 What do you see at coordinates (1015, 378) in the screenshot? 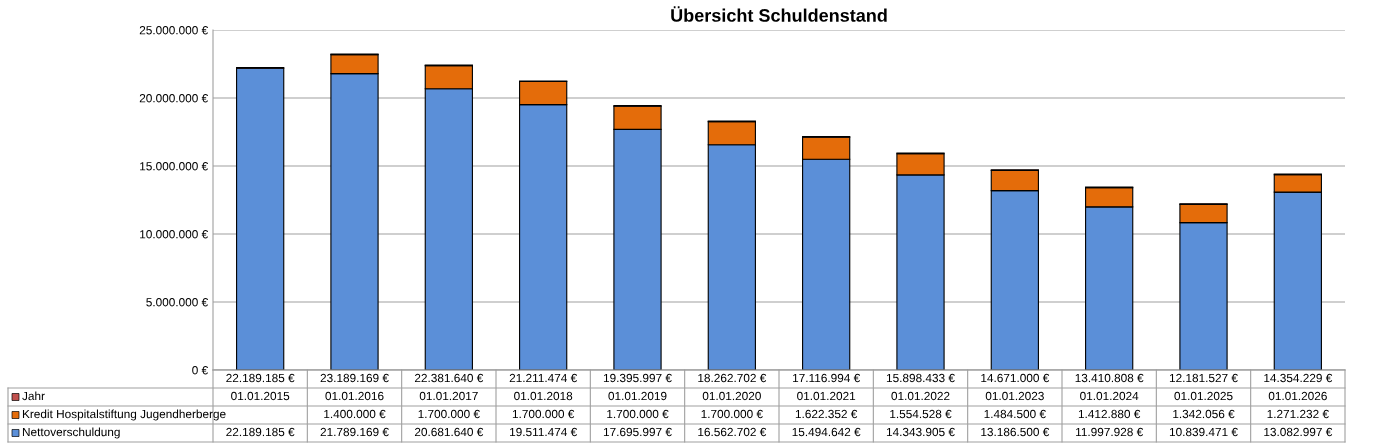
I see `x-tick-label: 14.671.000 €` at bounding box center [1015, 378].